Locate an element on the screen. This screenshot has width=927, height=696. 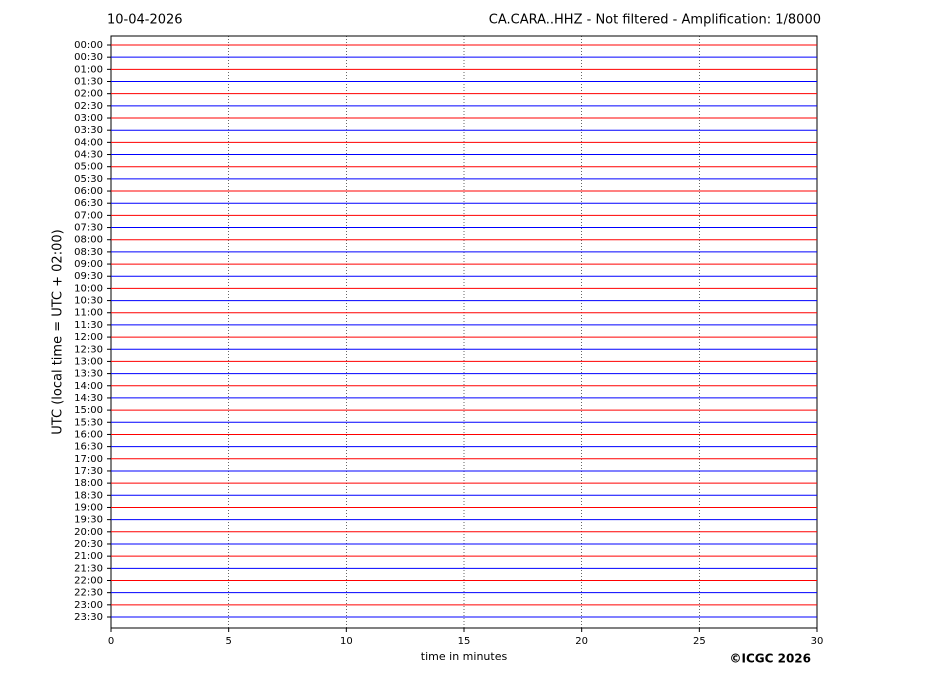
y-tick-label: 15:30 is located at coordinates (88, 422).